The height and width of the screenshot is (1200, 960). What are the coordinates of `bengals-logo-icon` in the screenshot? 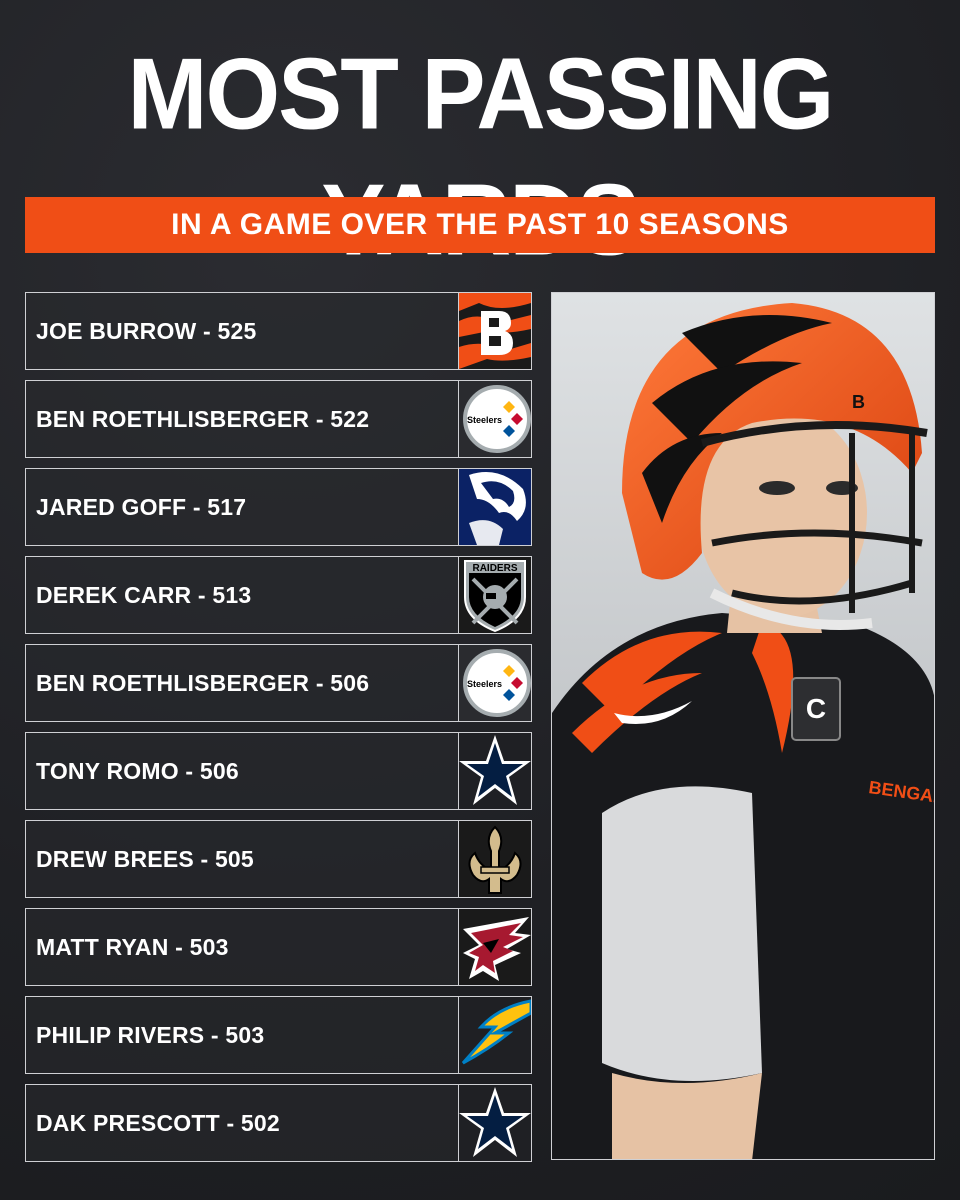 It's located at (494, 331).